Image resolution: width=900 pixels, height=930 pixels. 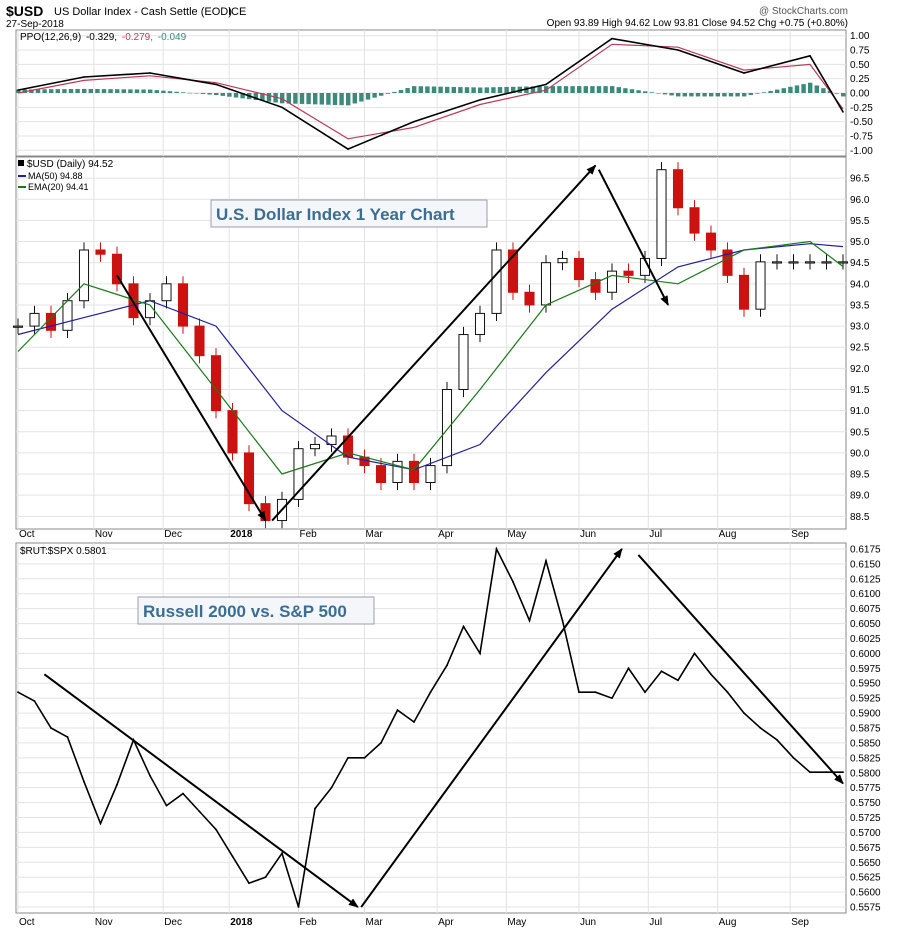 I want to click on y-tick-label: 88.5, so click(x=860, y=517).